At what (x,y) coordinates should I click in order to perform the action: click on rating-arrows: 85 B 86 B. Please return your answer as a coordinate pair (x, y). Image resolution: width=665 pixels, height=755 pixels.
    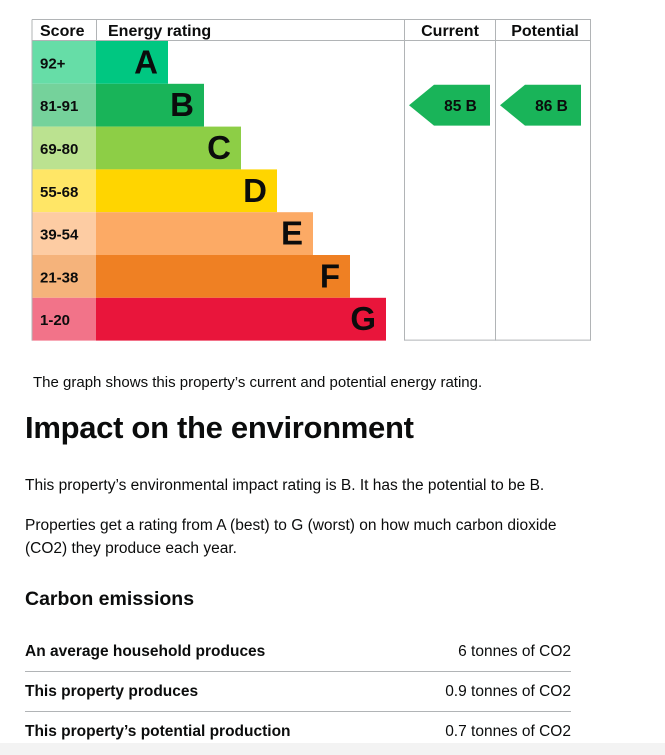
    Looking at the image, I should click on (495, 105).